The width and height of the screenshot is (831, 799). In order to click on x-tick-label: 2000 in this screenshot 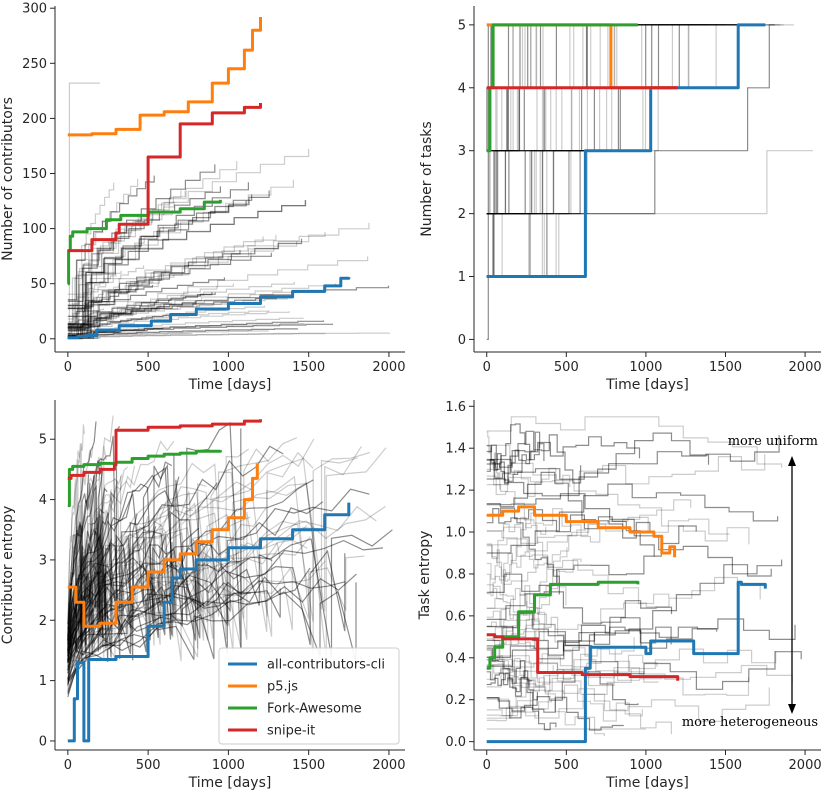, I will do `click(388, 765)`.